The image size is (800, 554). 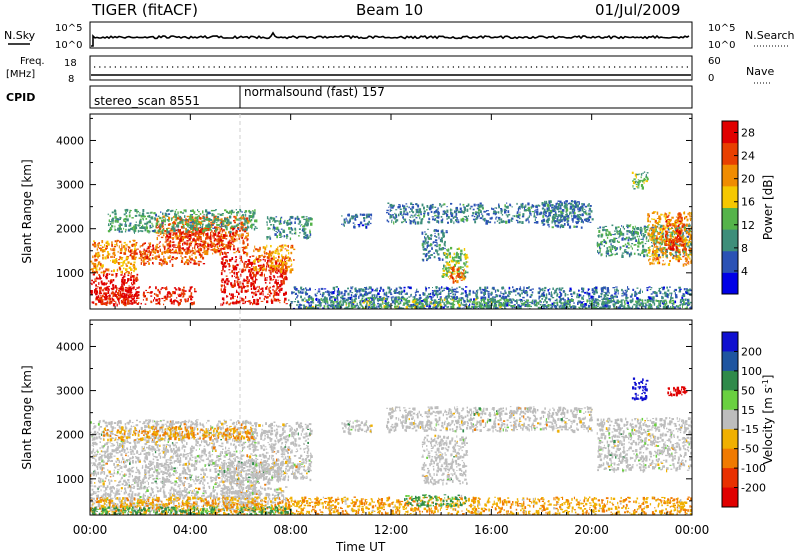 What do you see at coordinates (20, 74) in the screenshot?
I see `freq-label-2: [MHz]` at bounding box center [20, 74].